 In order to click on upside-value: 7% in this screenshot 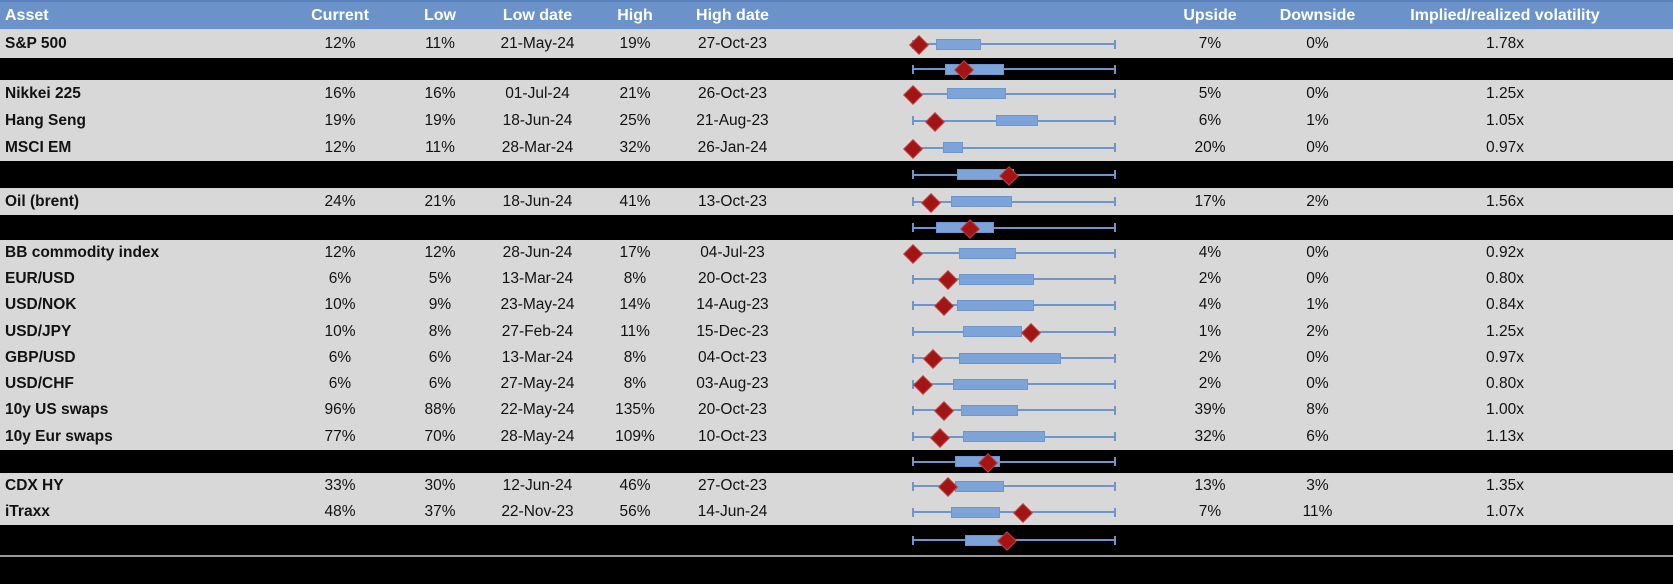, I will do `click(1210, 43)`.